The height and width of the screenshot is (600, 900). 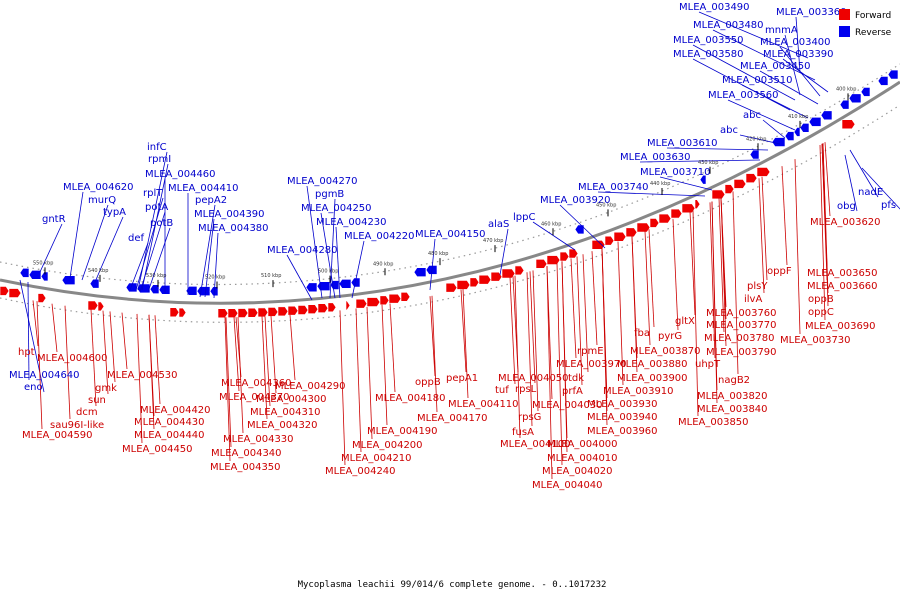 I want to click on forward-gene-label: MLEA_003930, so click(x=622, y=404).